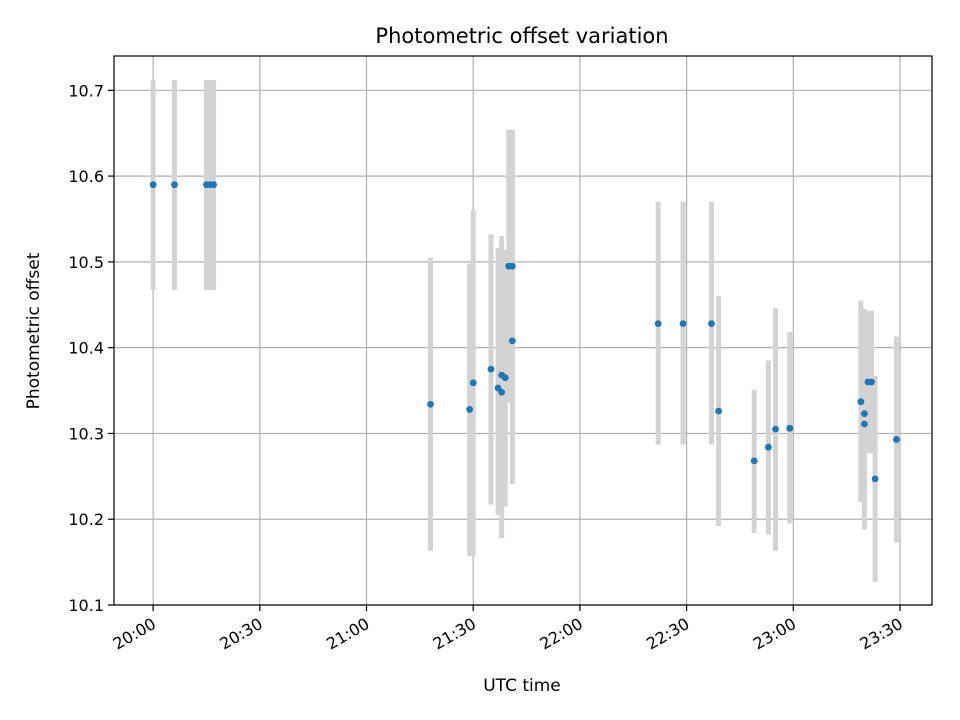 The height and width of the screenshot is (720, 960). I want to click on y-tick-label: 10.5, so click(86, 262).